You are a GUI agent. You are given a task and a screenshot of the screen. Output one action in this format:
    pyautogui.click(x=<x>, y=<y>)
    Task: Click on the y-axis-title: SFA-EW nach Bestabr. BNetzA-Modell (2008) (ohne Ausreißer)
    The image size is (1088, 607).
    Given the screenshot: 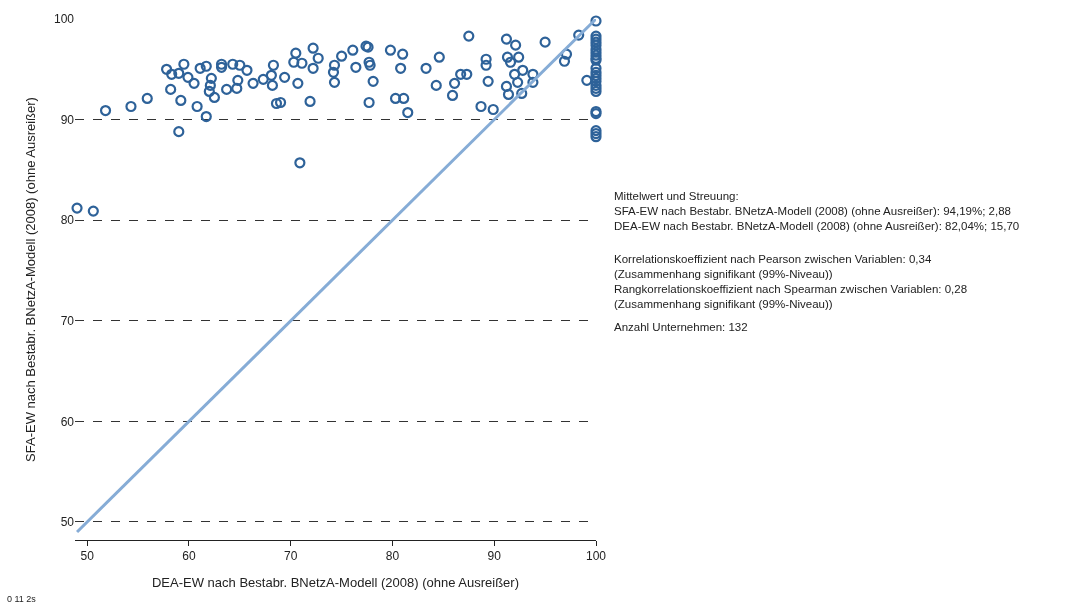 What is the action you would take?
    pyautogui.click(x=30, y=279)
    